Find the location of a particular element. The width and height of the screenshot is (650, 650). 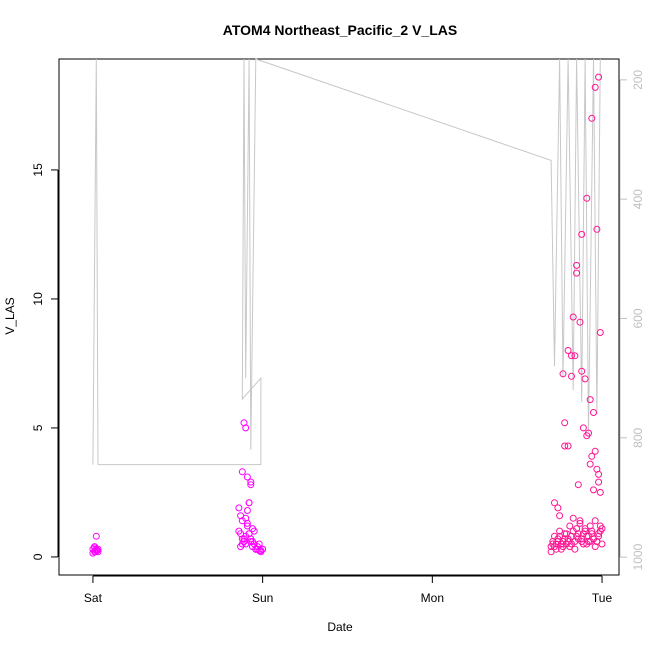

x-tick-label: Mon is located at coordinates (432, 598).